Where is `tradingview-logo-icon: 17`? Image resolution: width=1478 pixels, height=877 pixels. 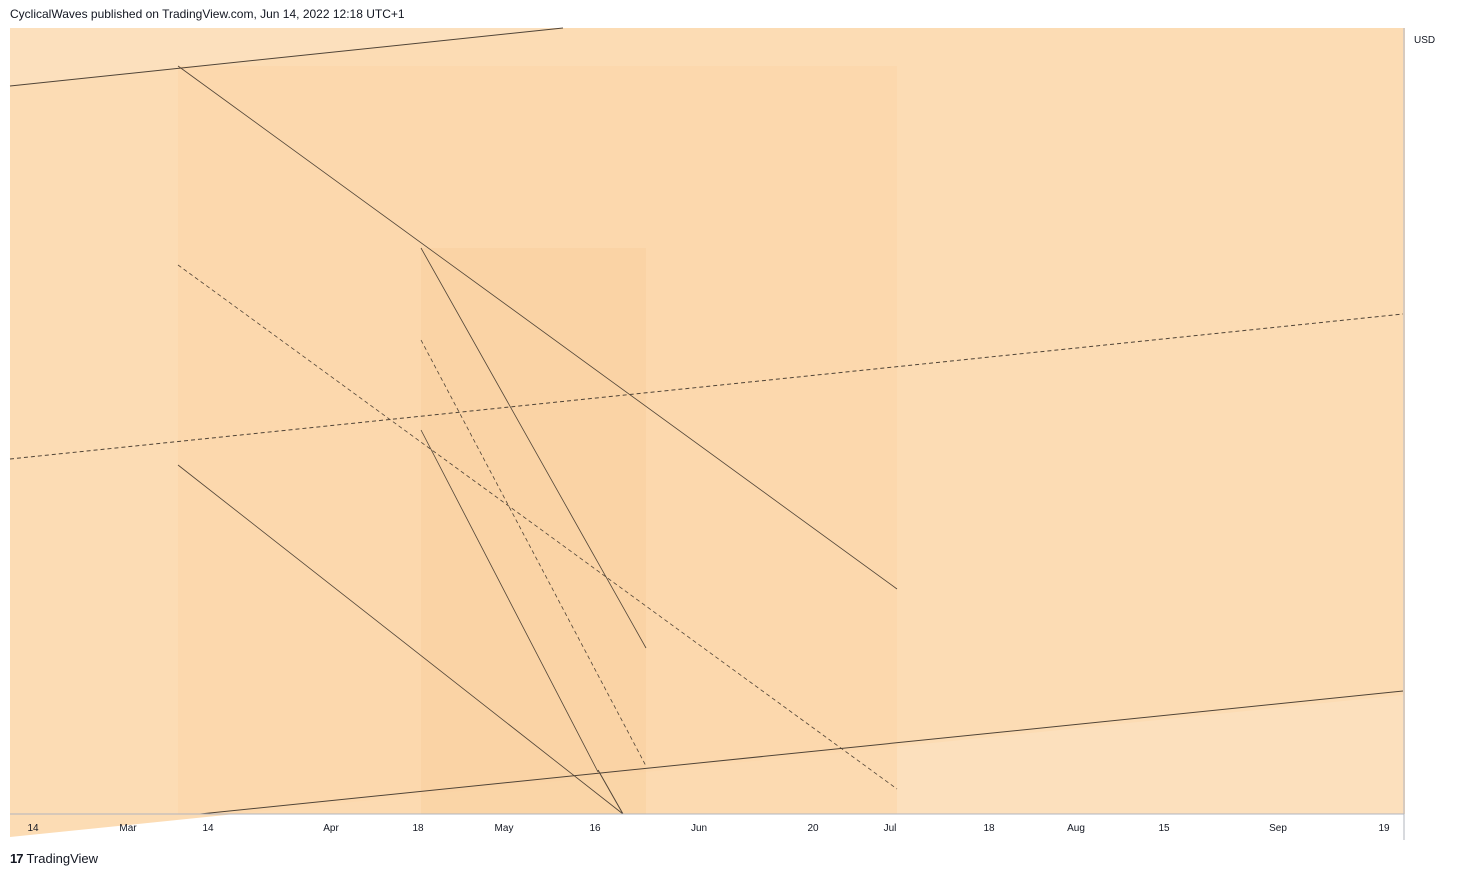 tradingview-logo-icon: 17 is located at coordinates (17, 858).